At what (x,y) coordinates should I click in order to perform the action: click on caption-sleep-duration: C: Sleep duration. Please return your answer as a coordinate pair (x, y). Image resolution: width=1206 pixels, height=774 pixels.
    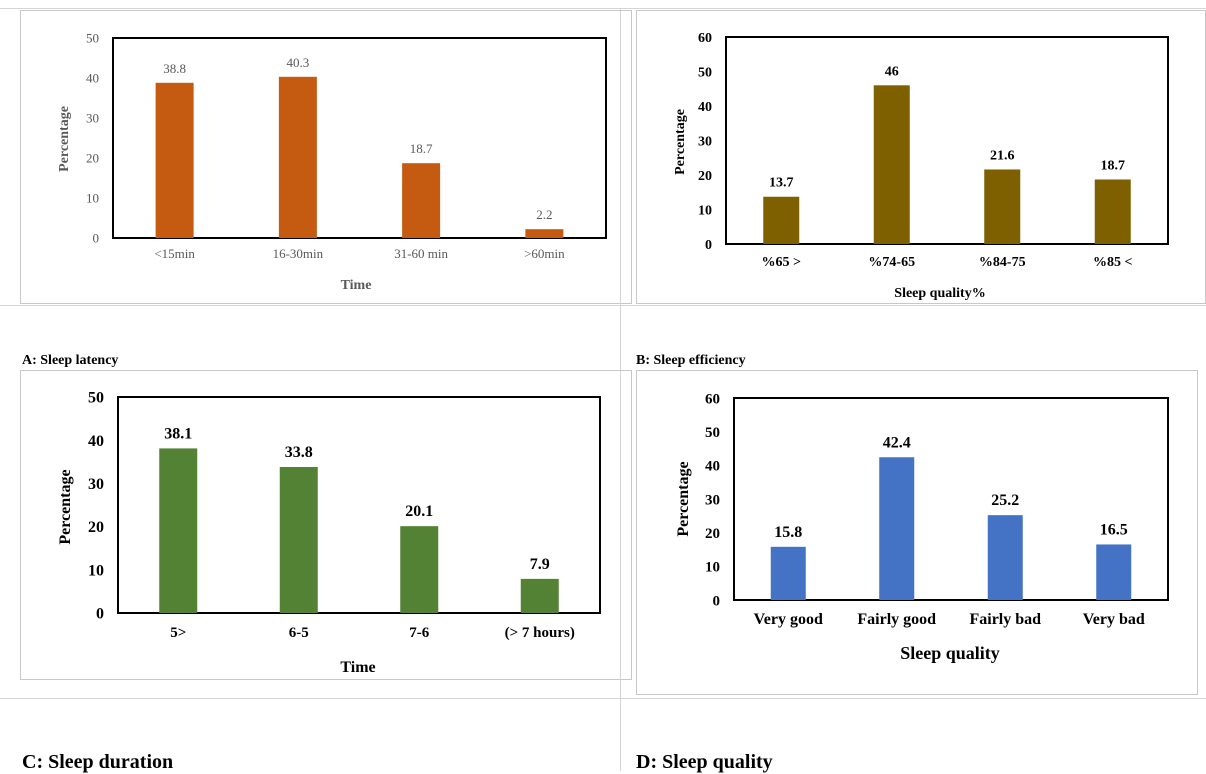
    Looking at the image, I should click on (98, 762).